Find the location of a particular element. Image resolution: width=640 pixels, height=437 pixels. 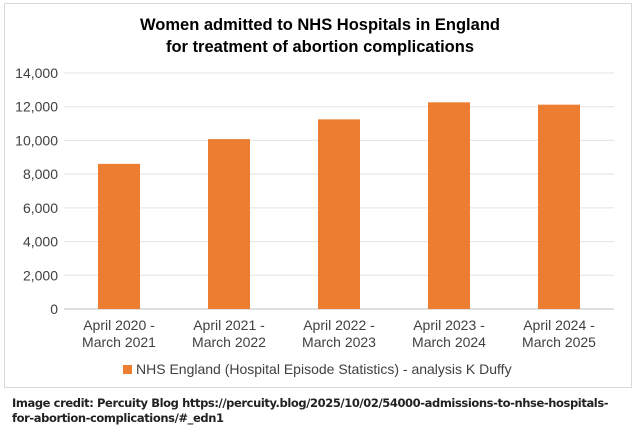

x-tick-label: April 2021 - is located at coordinates (229, 325).